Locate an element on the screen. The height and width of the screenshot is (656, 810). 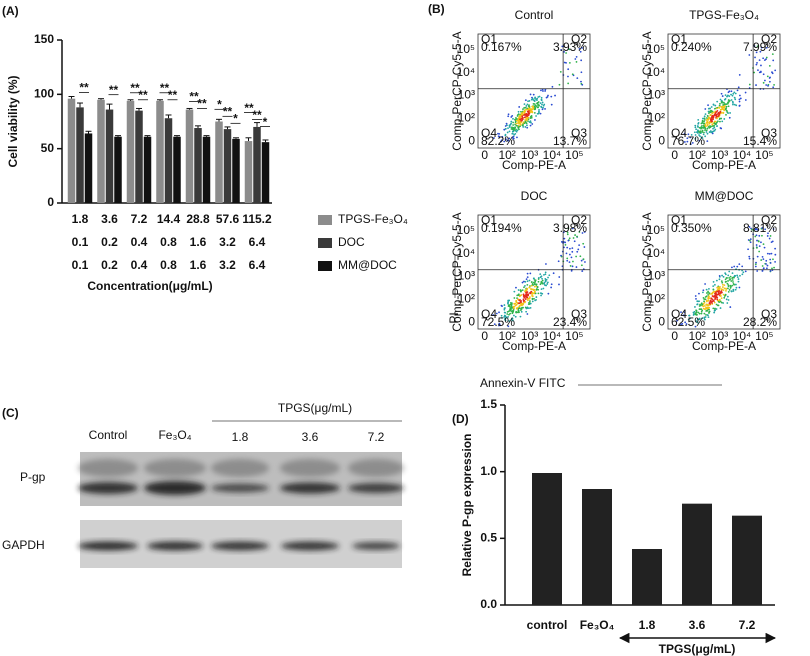
concentration-label: 6.4 is located at coordinates (257, 265).